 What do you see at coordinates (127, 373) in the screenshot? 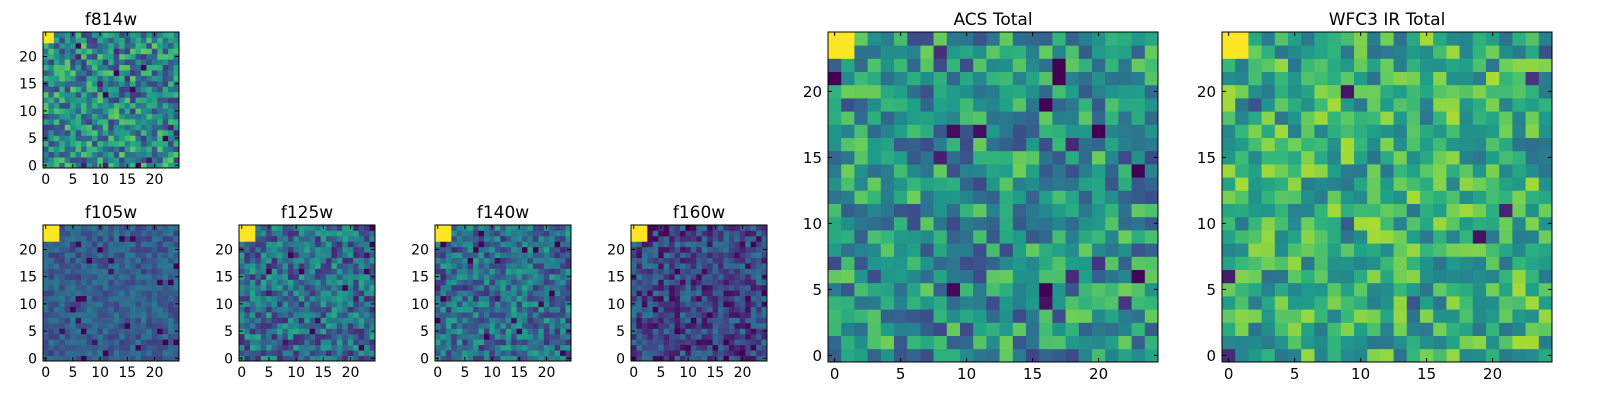
I see `x-tick-label: 15` at bounding box center [127, 373].